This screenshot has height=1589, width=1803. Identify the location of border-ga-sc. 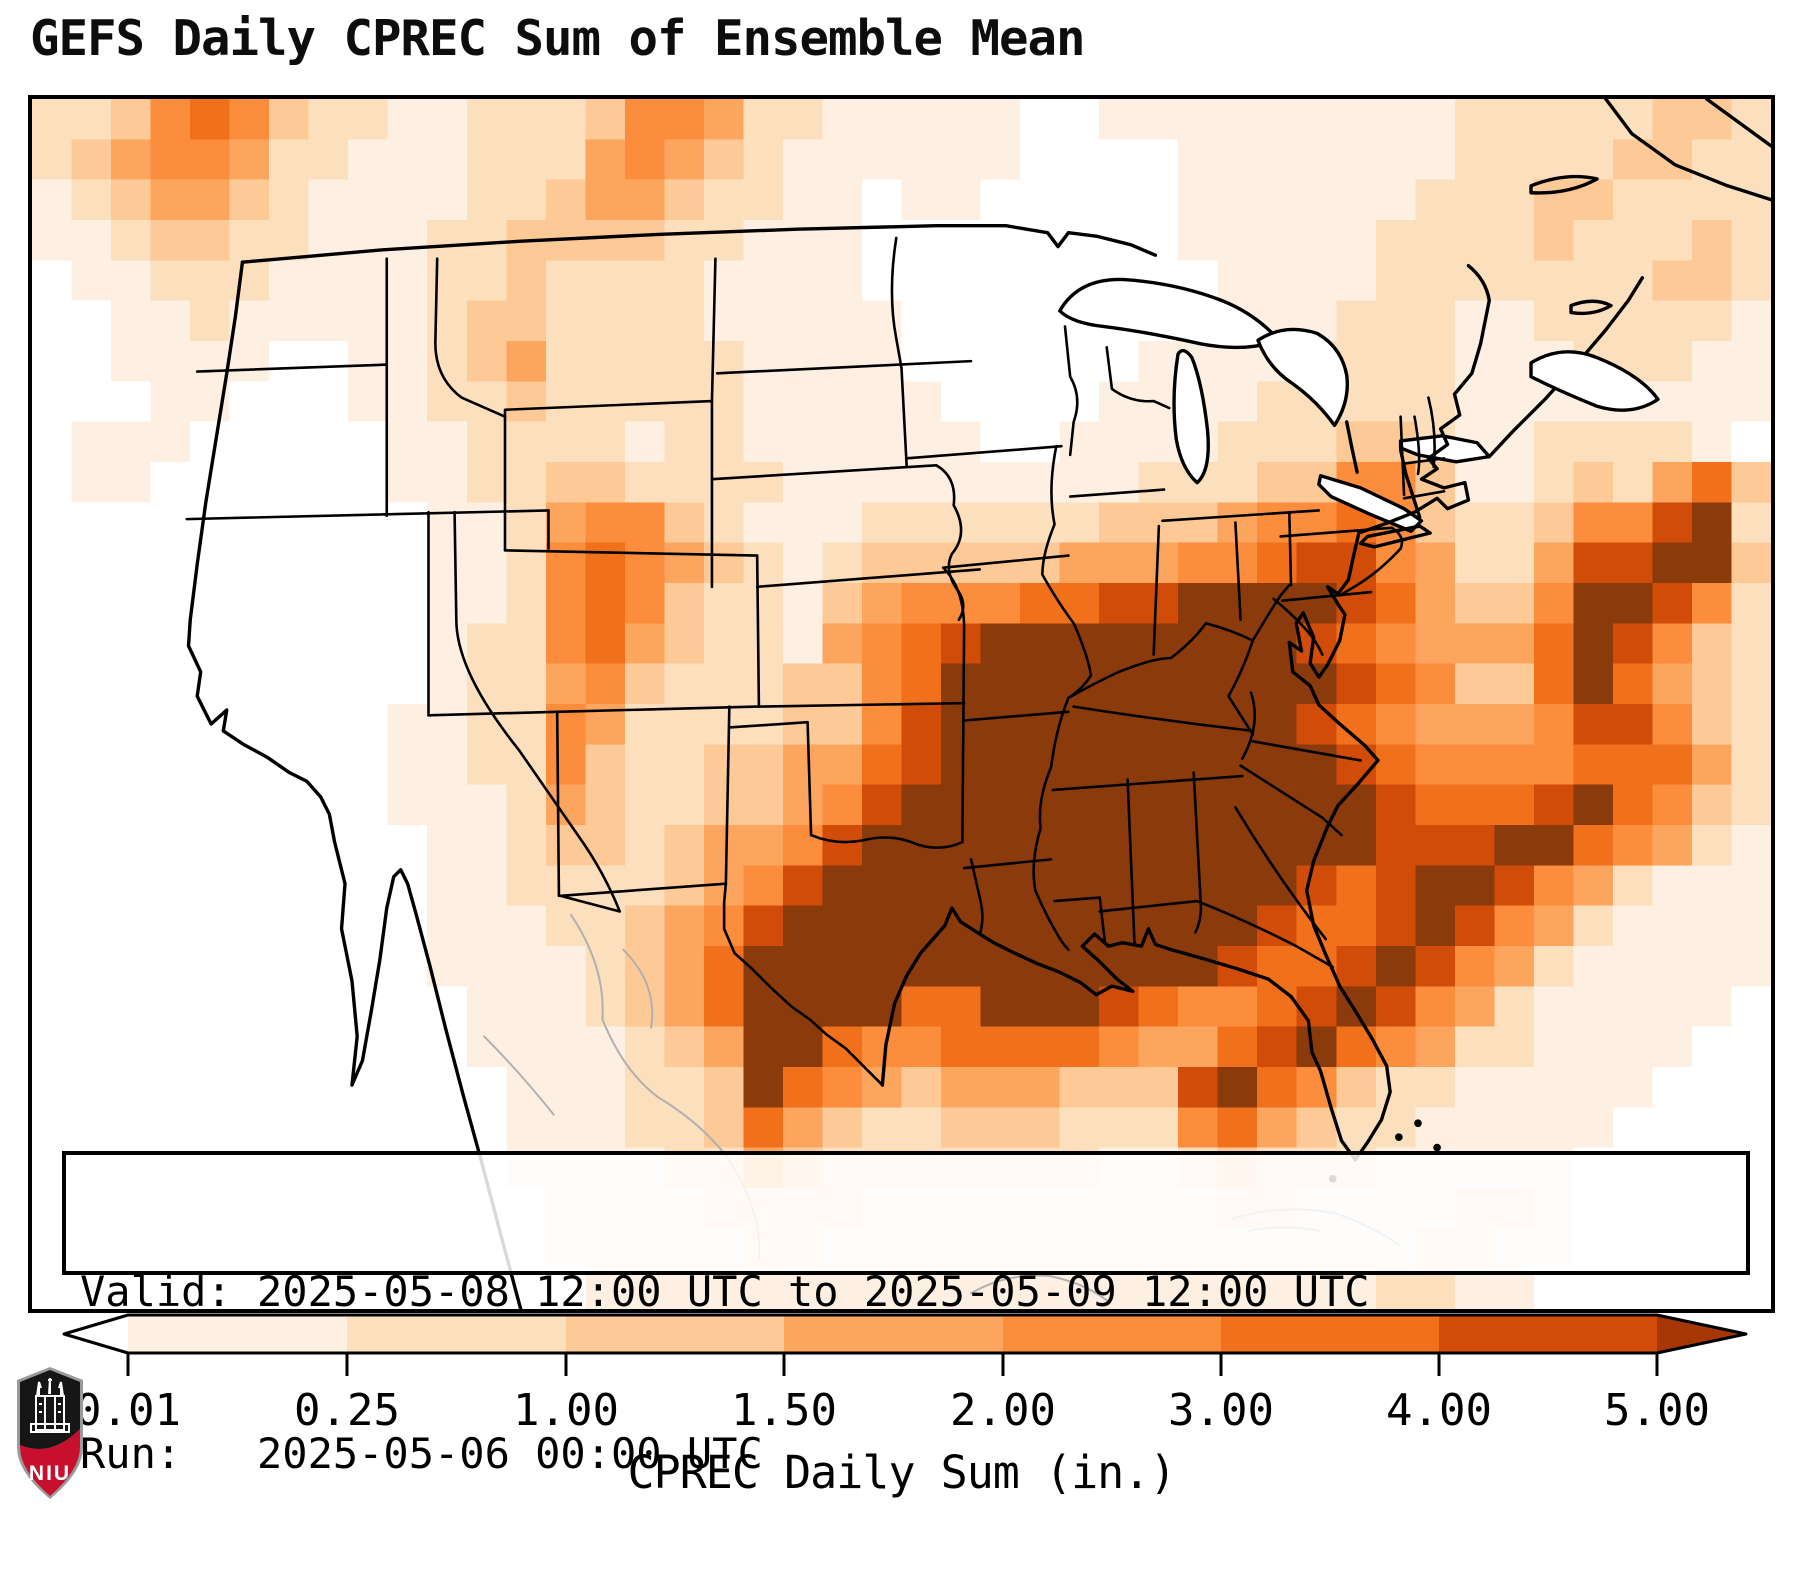
(1280, 873).